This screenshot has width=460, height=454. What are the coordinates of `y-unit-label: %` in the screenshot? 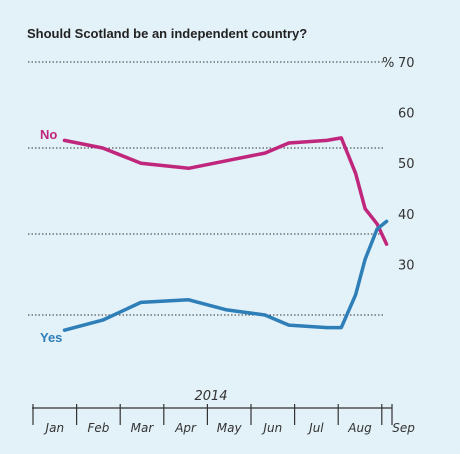 It's located at (388, 63).